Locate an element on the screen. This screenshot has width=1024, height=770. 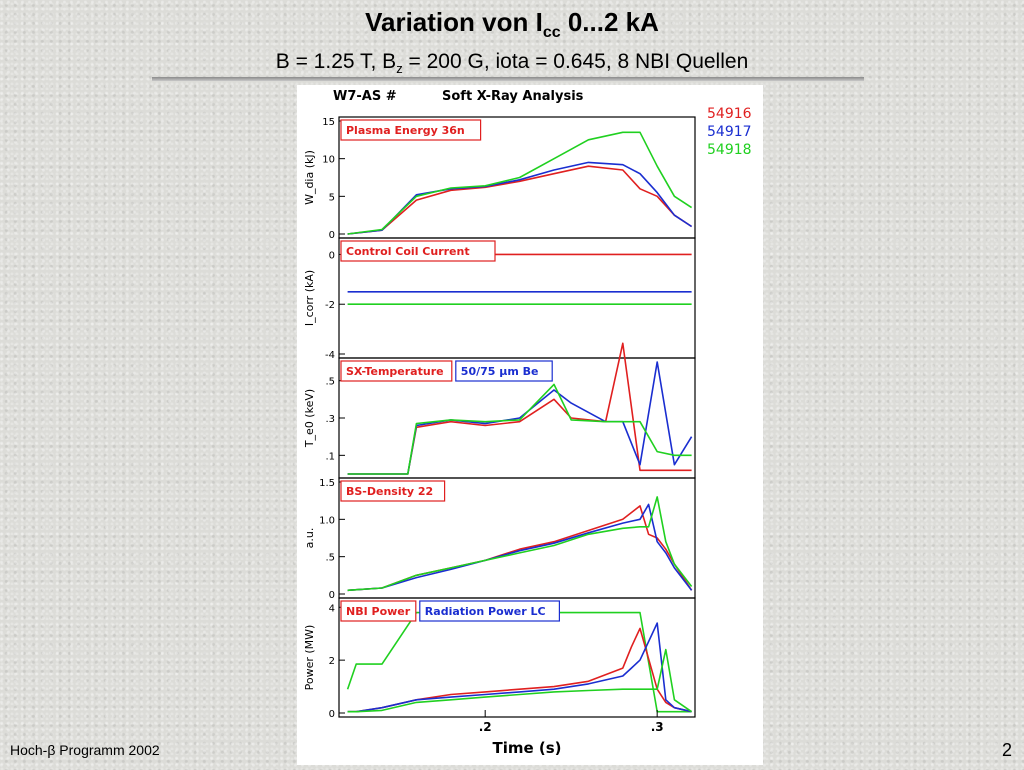
xtick-label: .3 is located at coordinates (657, 727).